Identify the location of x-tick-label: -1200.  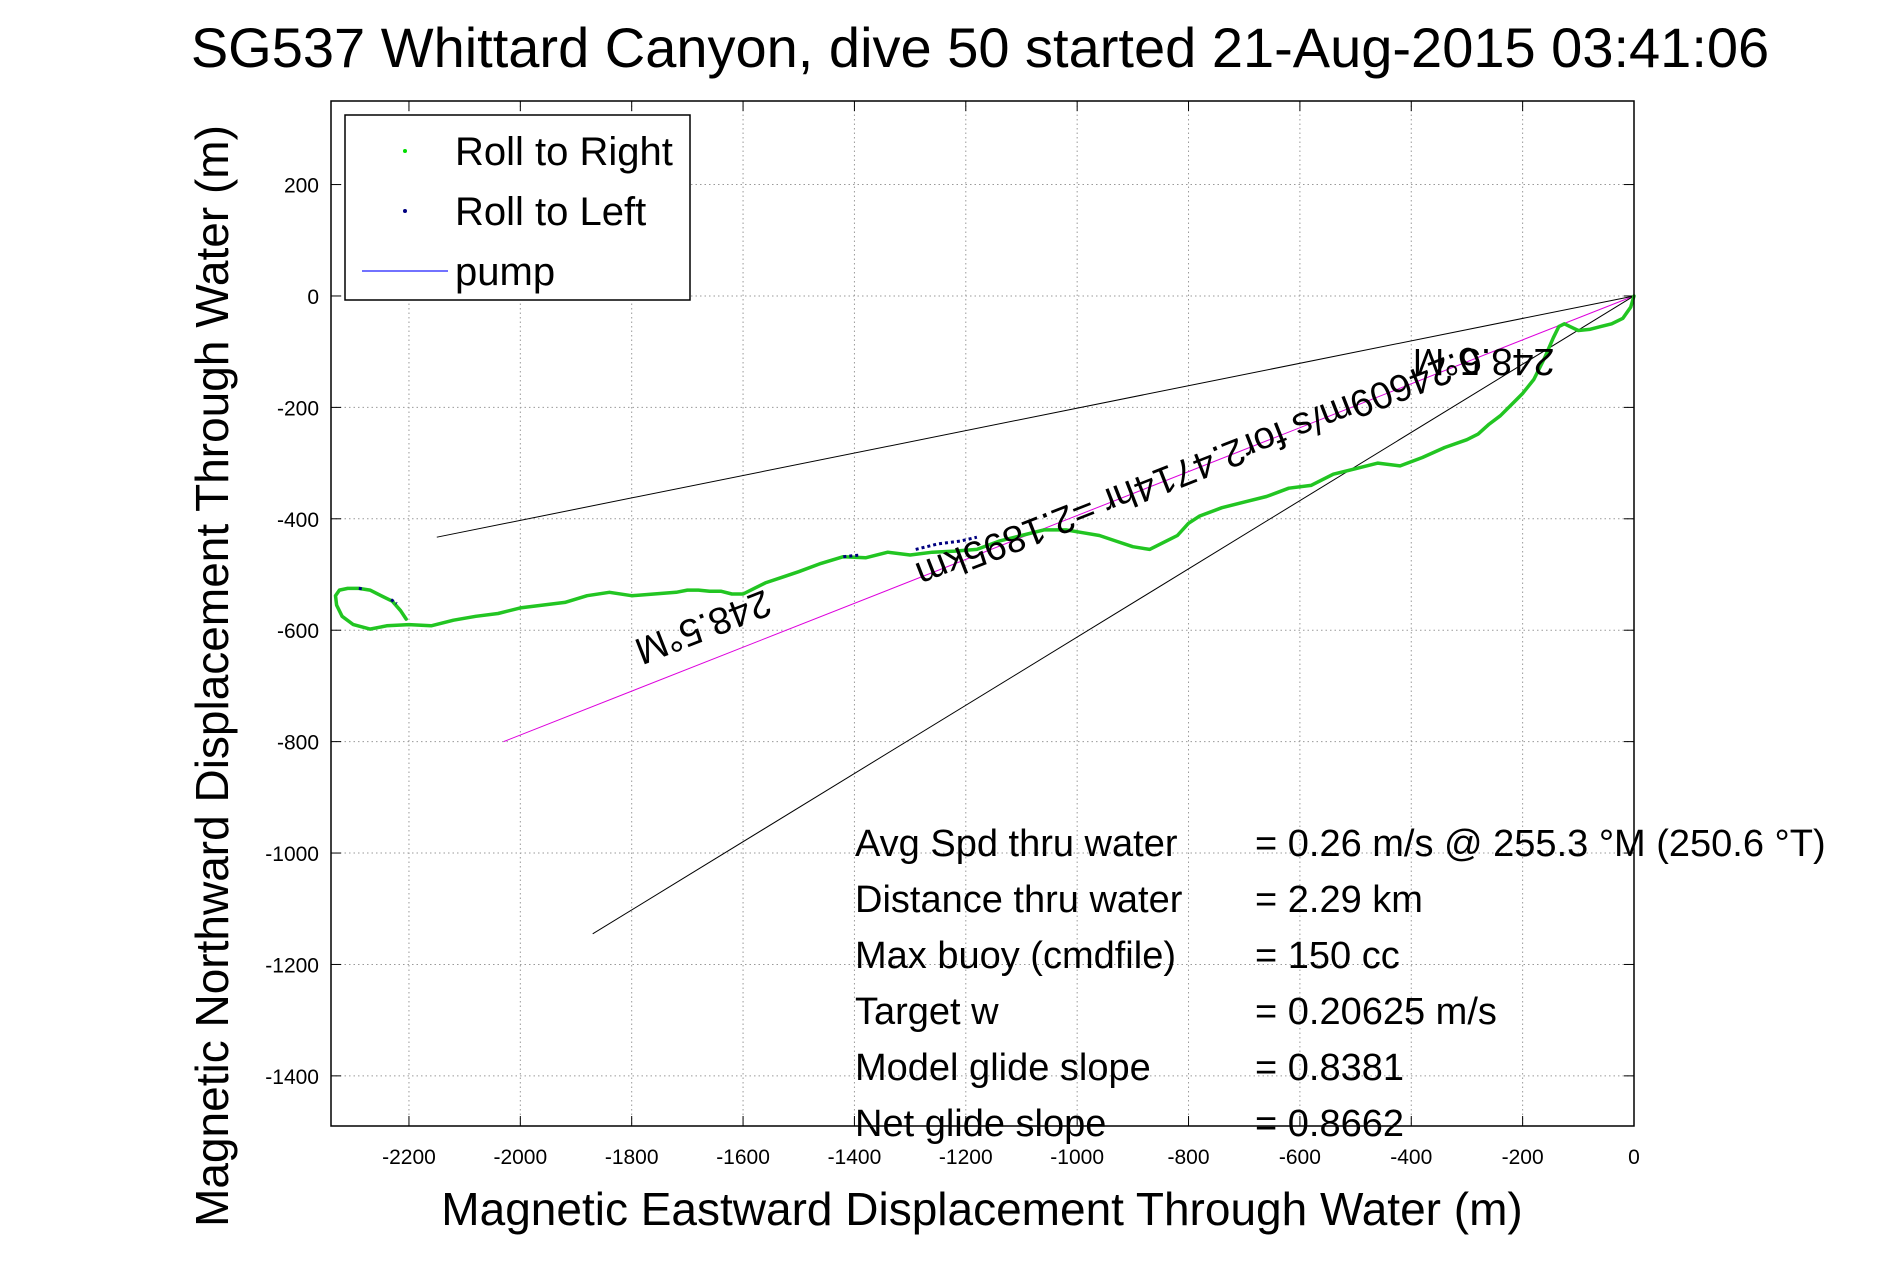
(966, 1157).